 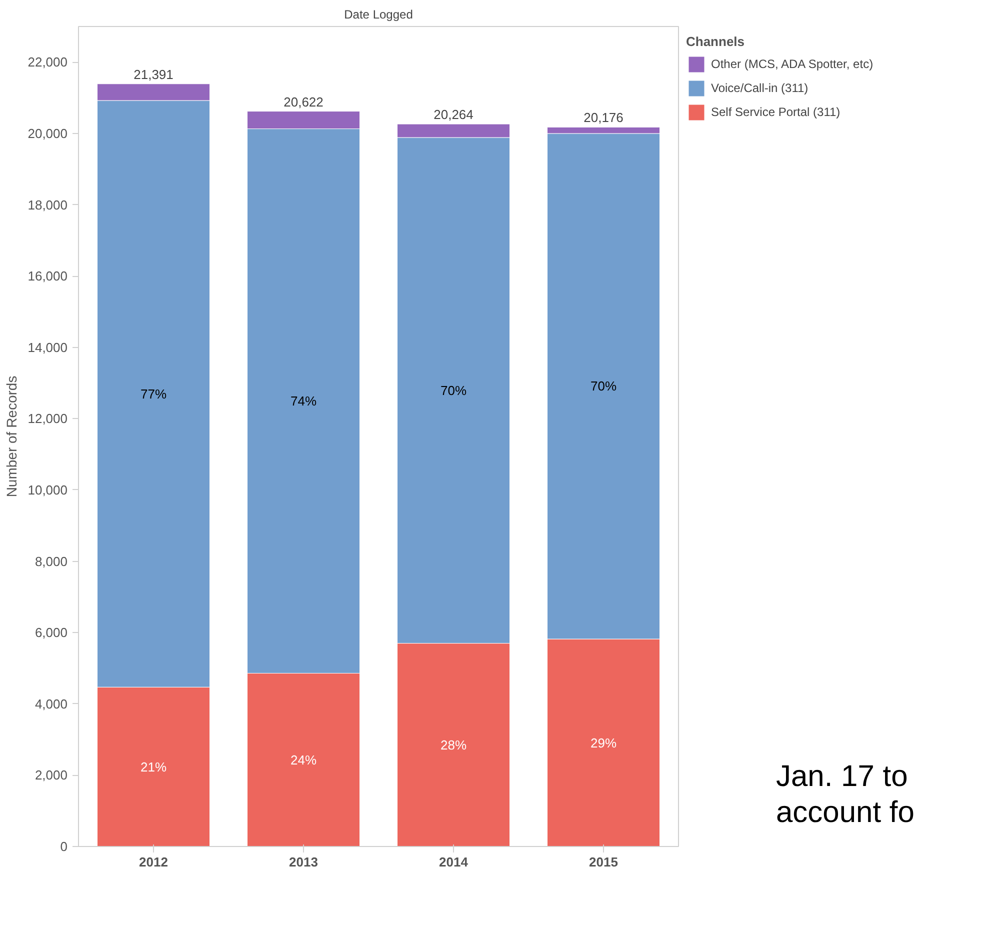 I want to click on annotation: 21%, so click(x=153, y=766).